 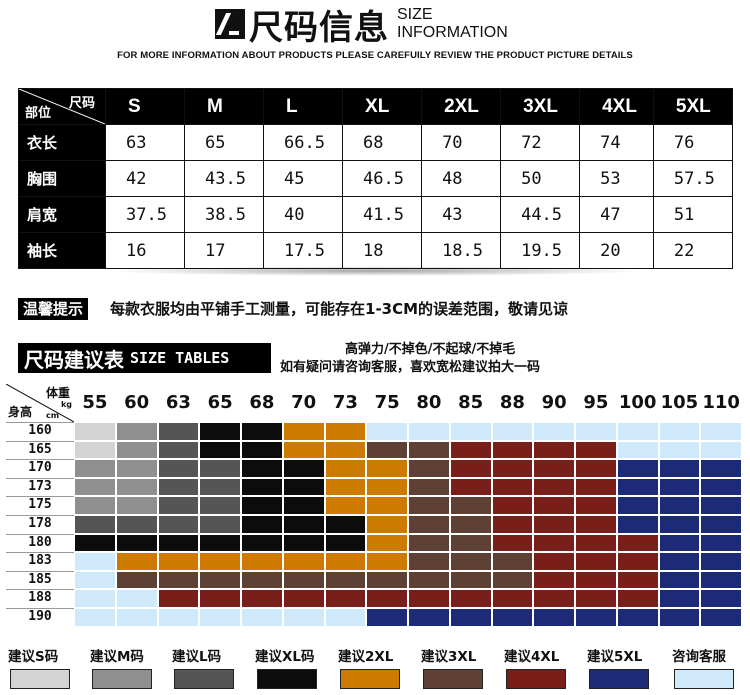 What do you see at coordinates (224, 214) in the screenshot?
I see `measurement-value: 38.5` at bounding box center [224, 214].